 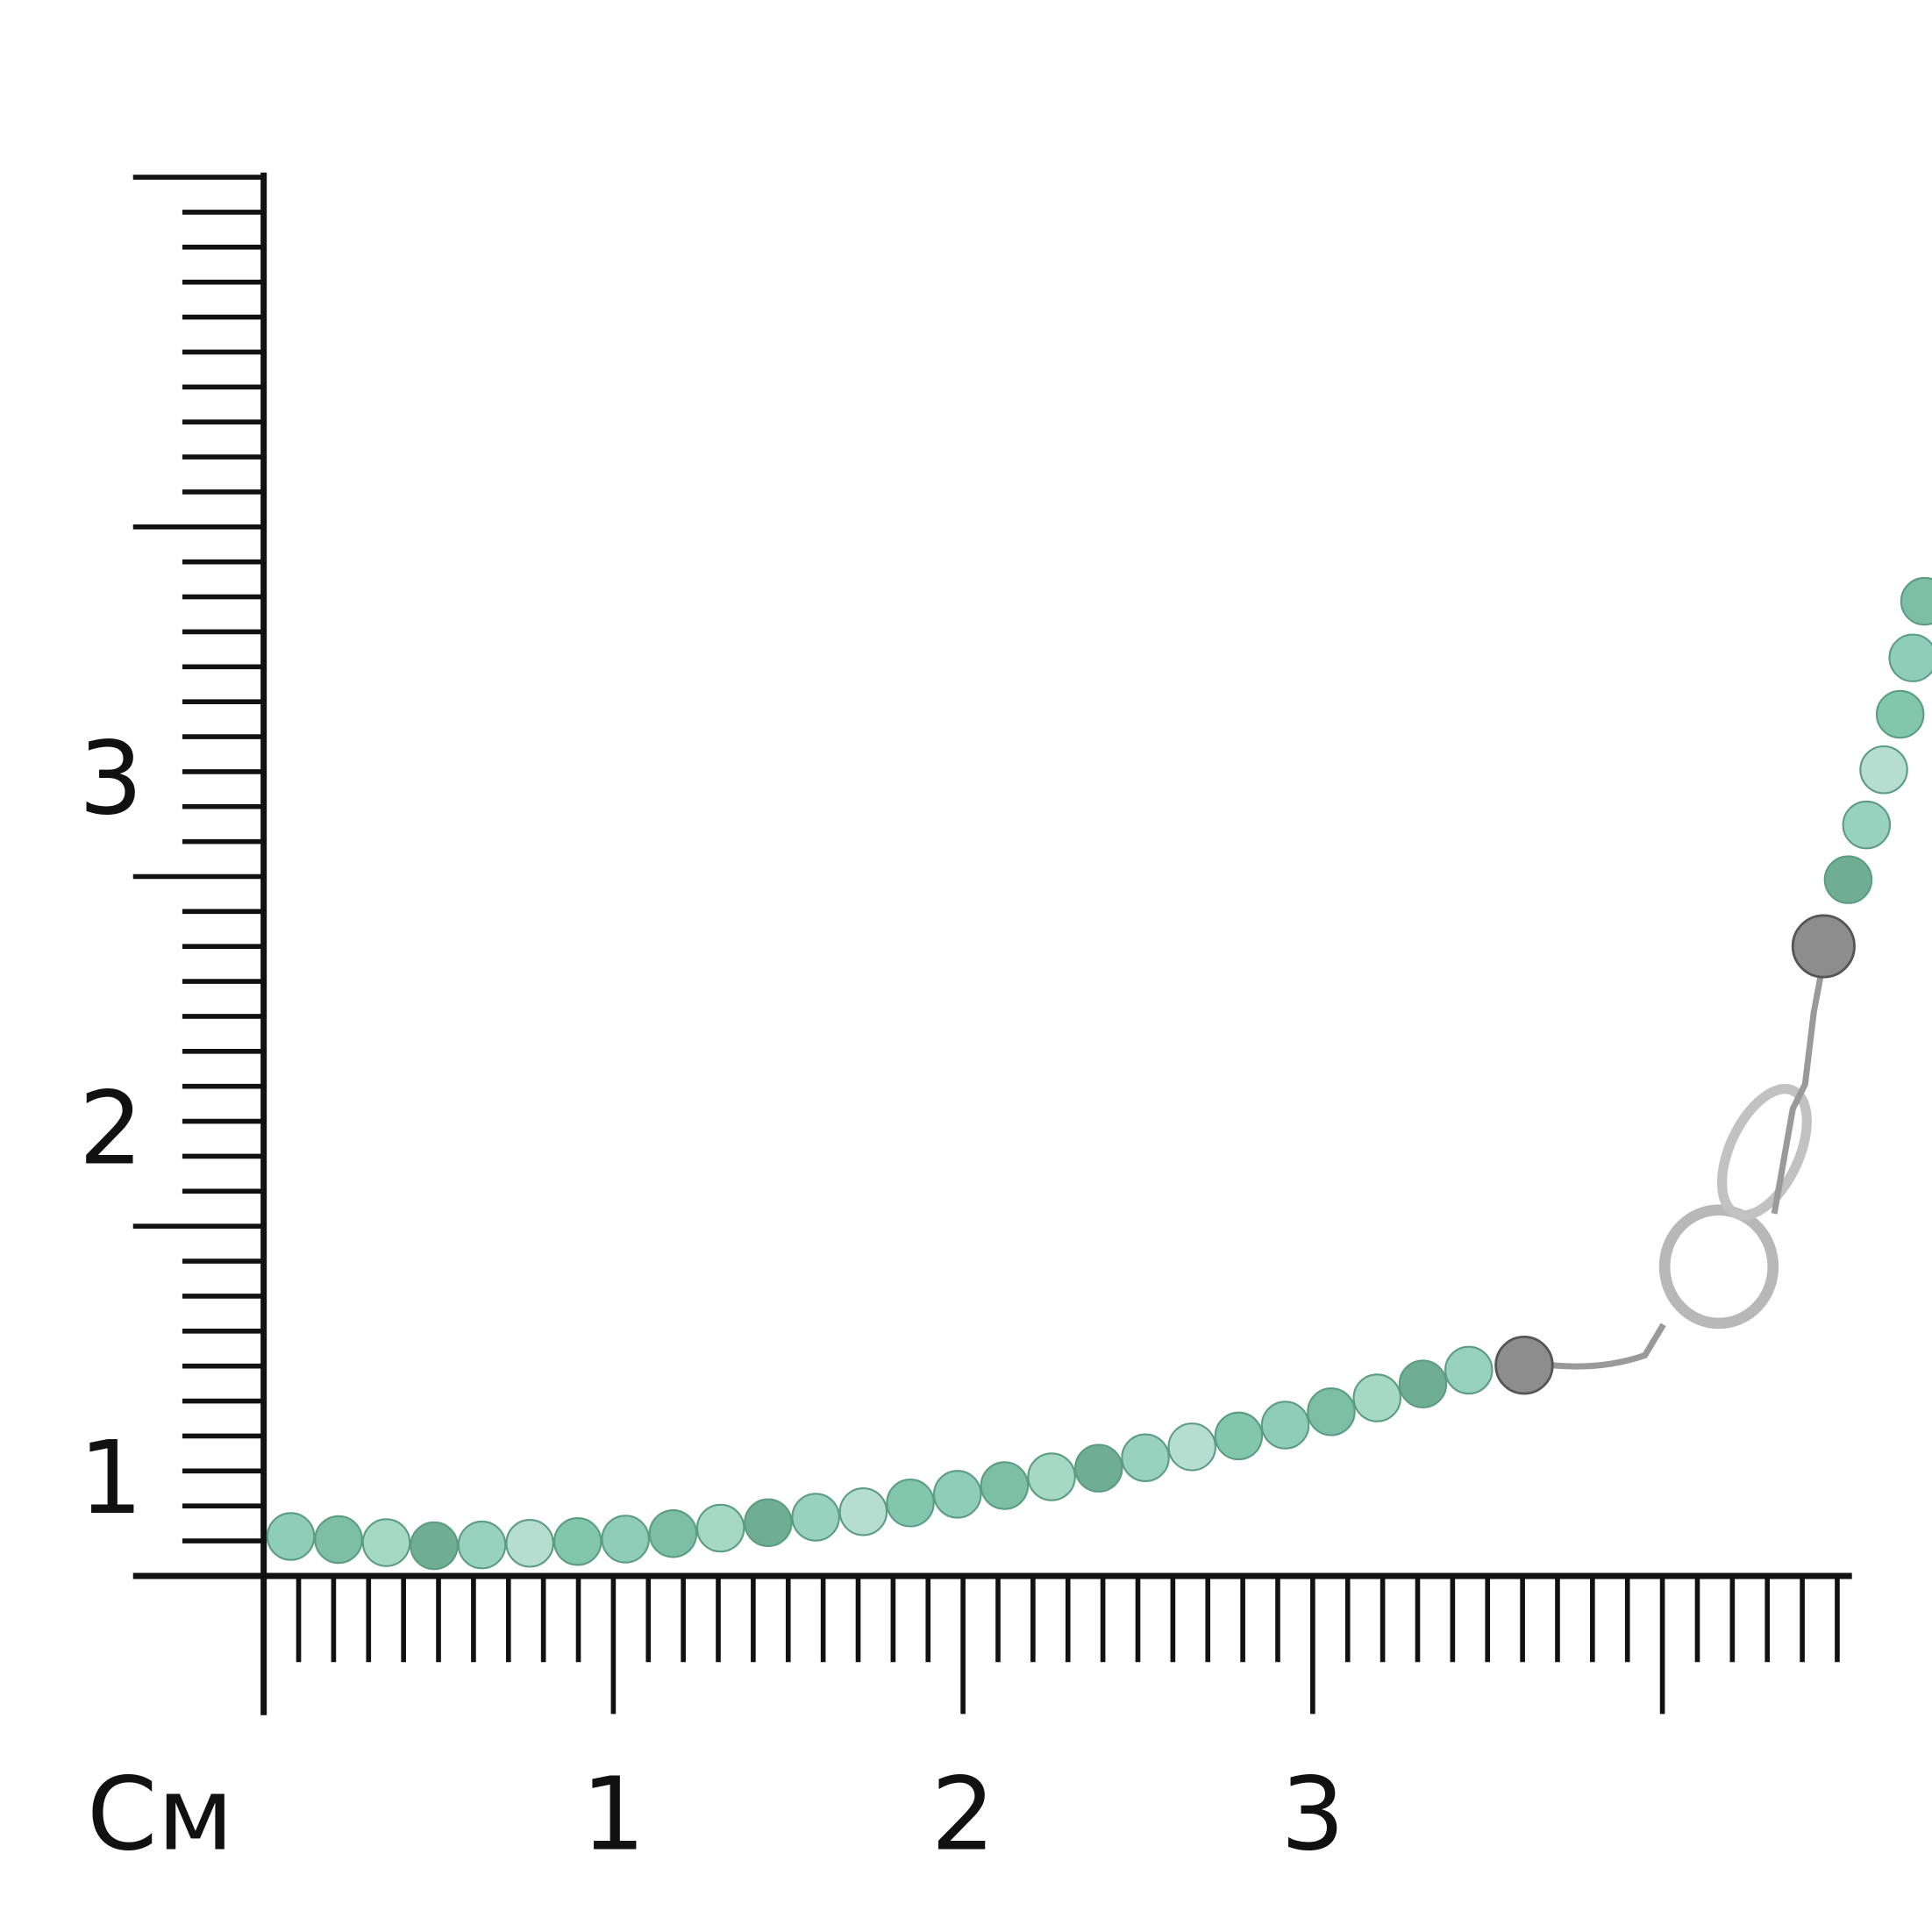 What do you see at coordinates (1312, 1815) in the screenshot?
I see `x-scale-label: 3` at bounding box center [1312, 1815].